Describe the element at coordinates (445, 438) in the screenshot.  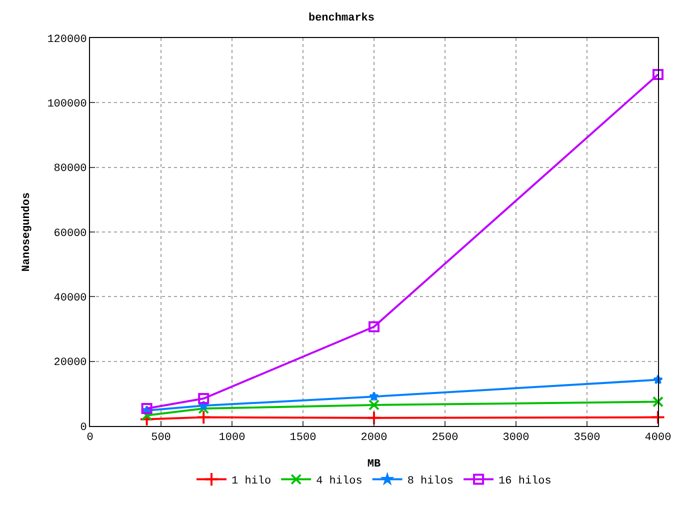
I see `x-tick-label: 2500` at that location.